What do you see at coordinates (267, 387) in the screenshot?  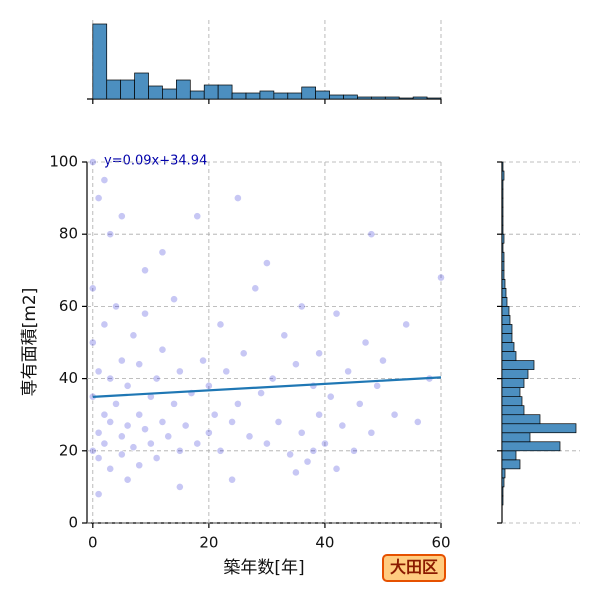 I see `regression-line` at bounding box center [267, 387].